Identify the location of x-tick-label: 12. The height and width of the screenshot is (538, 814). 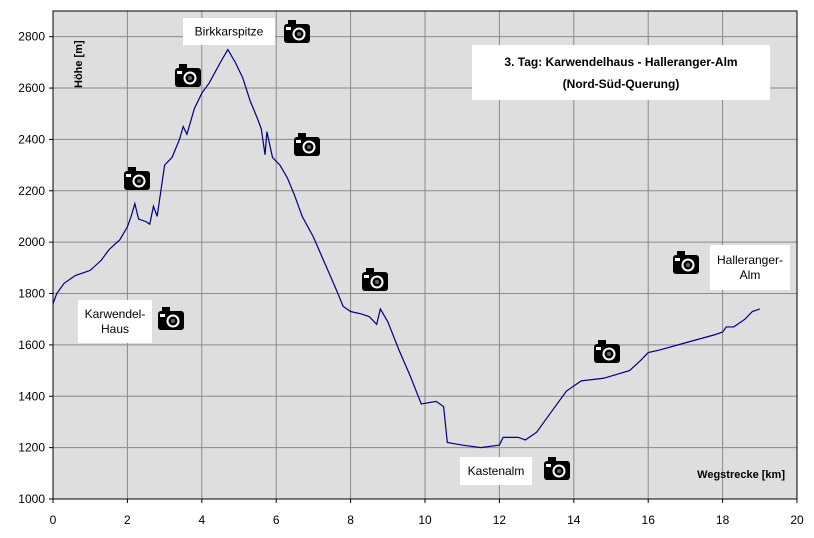
(500, 520).